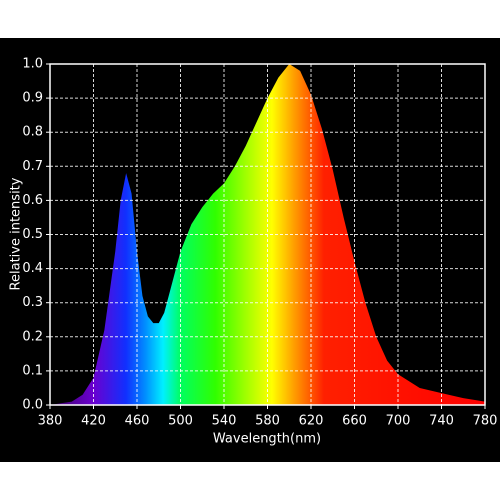 This screenshot has width=500, height=500. Describe the element at coordinates (354, 421) in the screenshot. I see `x-tick-label: 660` at that location.